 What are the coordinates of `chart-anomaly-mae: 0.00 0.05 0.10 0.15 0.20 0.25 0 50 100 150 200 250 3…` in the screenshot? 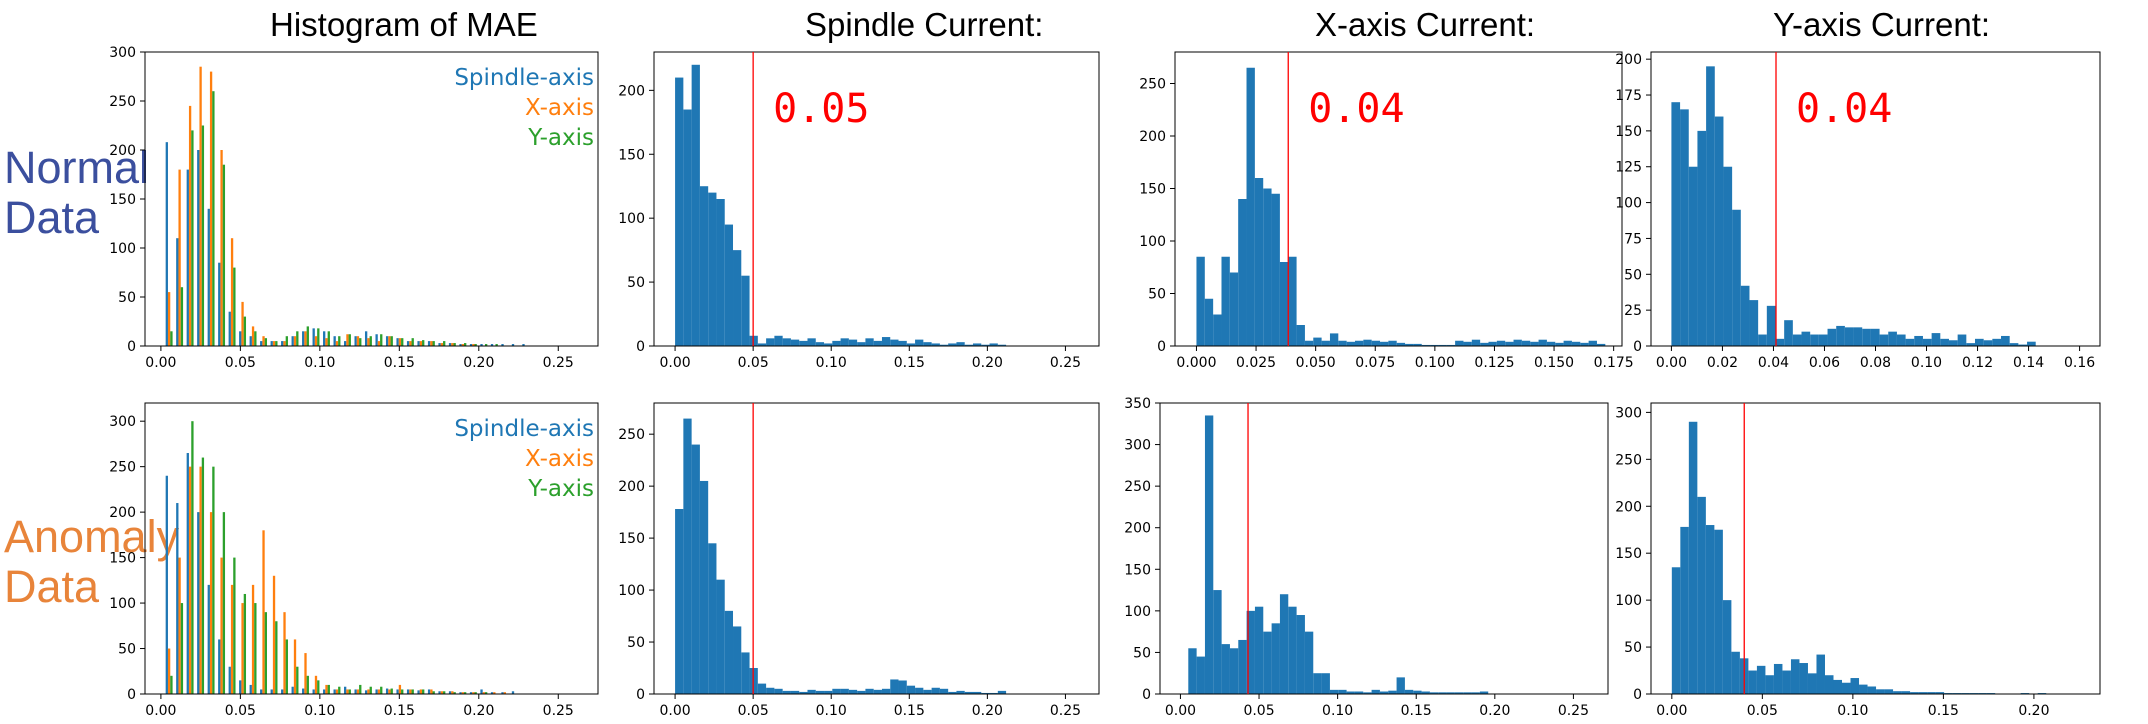 It's located at (354, 560).